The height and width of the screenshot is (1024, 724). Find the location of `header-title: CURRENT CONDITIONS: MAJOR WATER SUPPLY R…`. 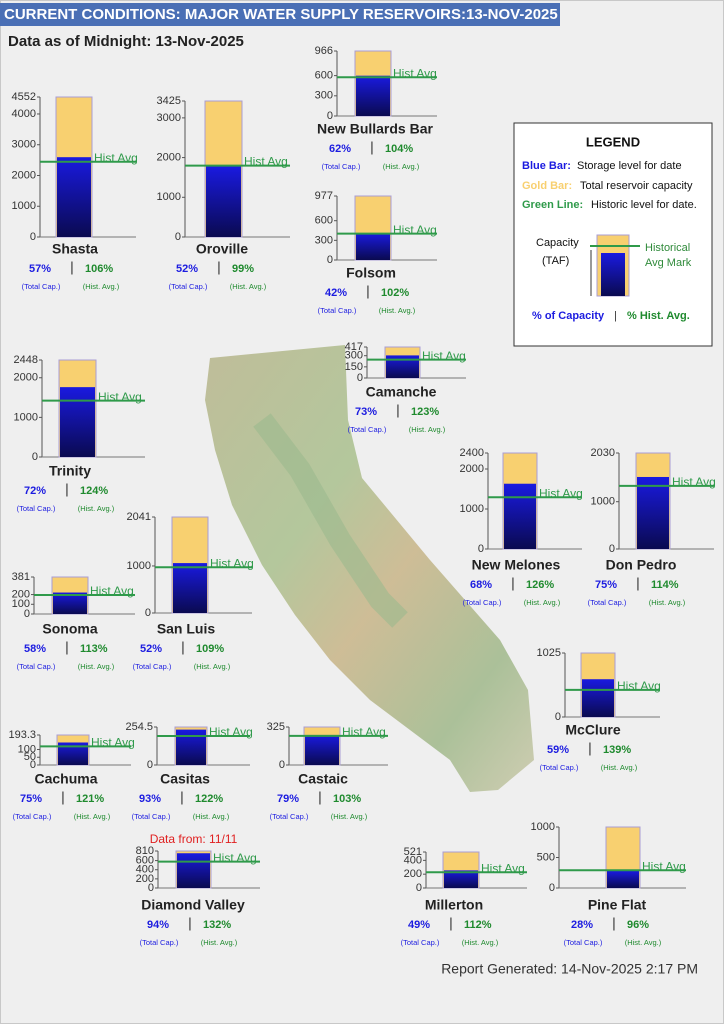

header-title: CURRENT CONDITIONS: MAJOR WATER SUPPLY R… is located at coordinates (281, 14).